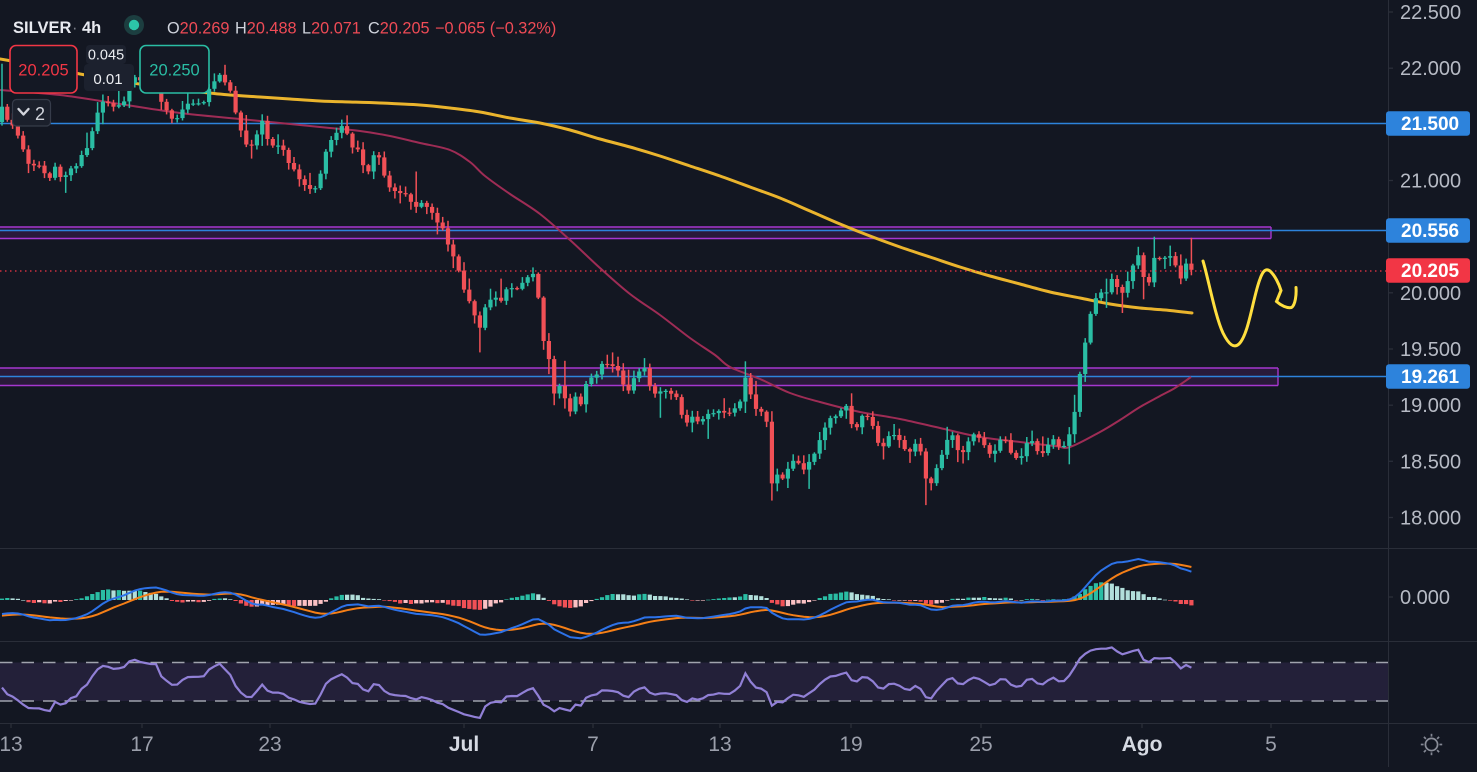 The width and height of the screenshot is (1477, 772). Describe the element at coordinates (850, 744) in the screenshot. I see `svg-text: 19` at that location.